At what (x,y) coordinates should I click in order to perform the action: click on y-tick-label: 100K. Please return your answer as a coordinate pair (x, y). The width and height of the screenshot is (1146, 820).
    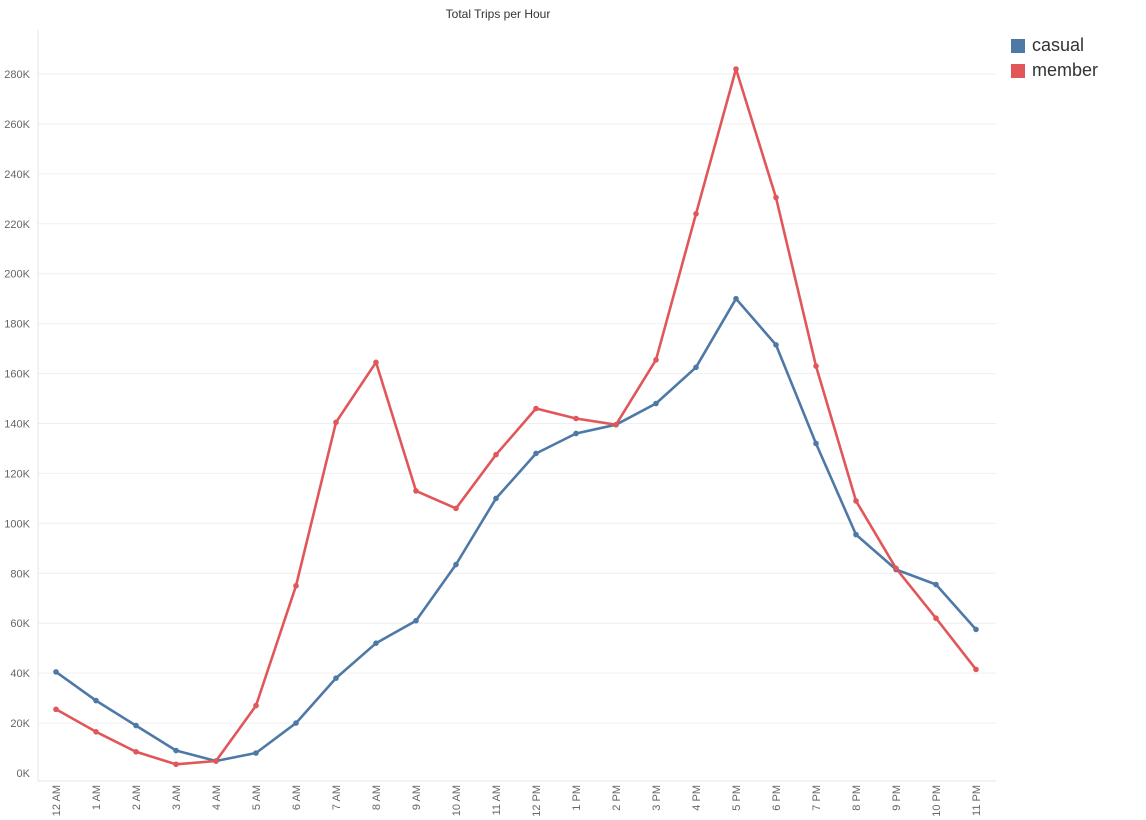
    Looking at the image, I should click on (17, 524).